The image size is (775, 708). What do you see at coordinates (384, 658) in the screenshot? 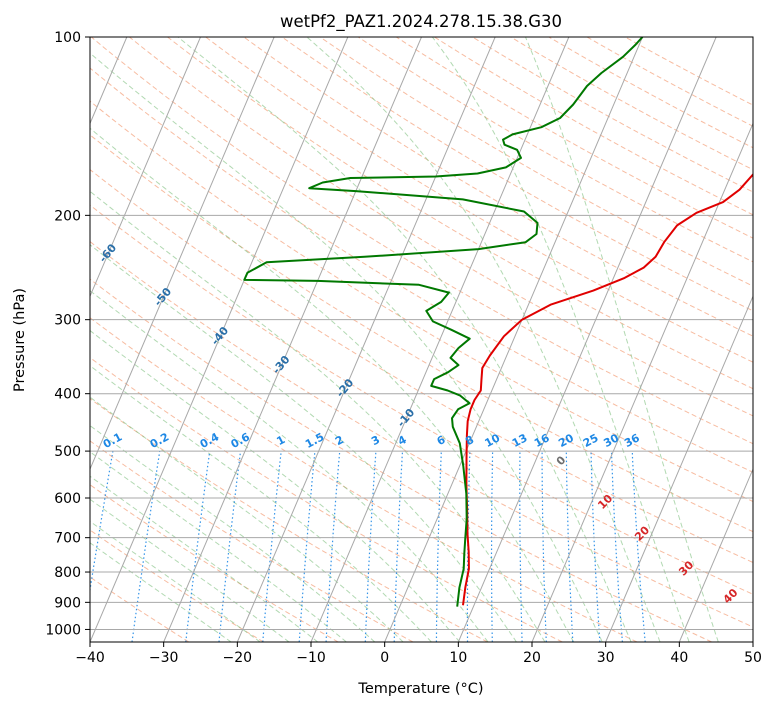
I see `x-tick-label: 0` at bounding box center [384, 658].